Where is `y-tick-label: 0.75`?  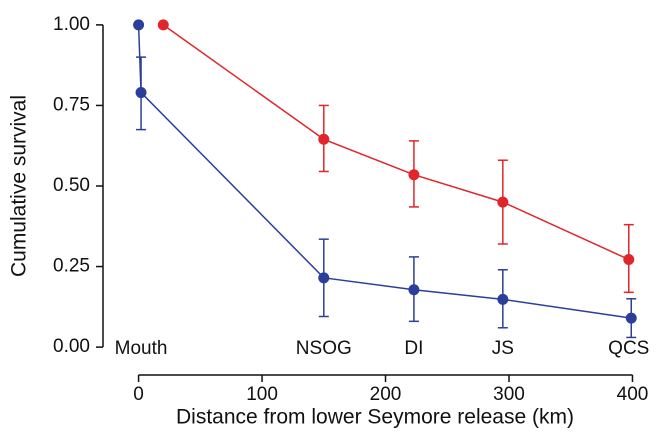 y-tick-label: 0.75 is located at coordinates (71, 104).